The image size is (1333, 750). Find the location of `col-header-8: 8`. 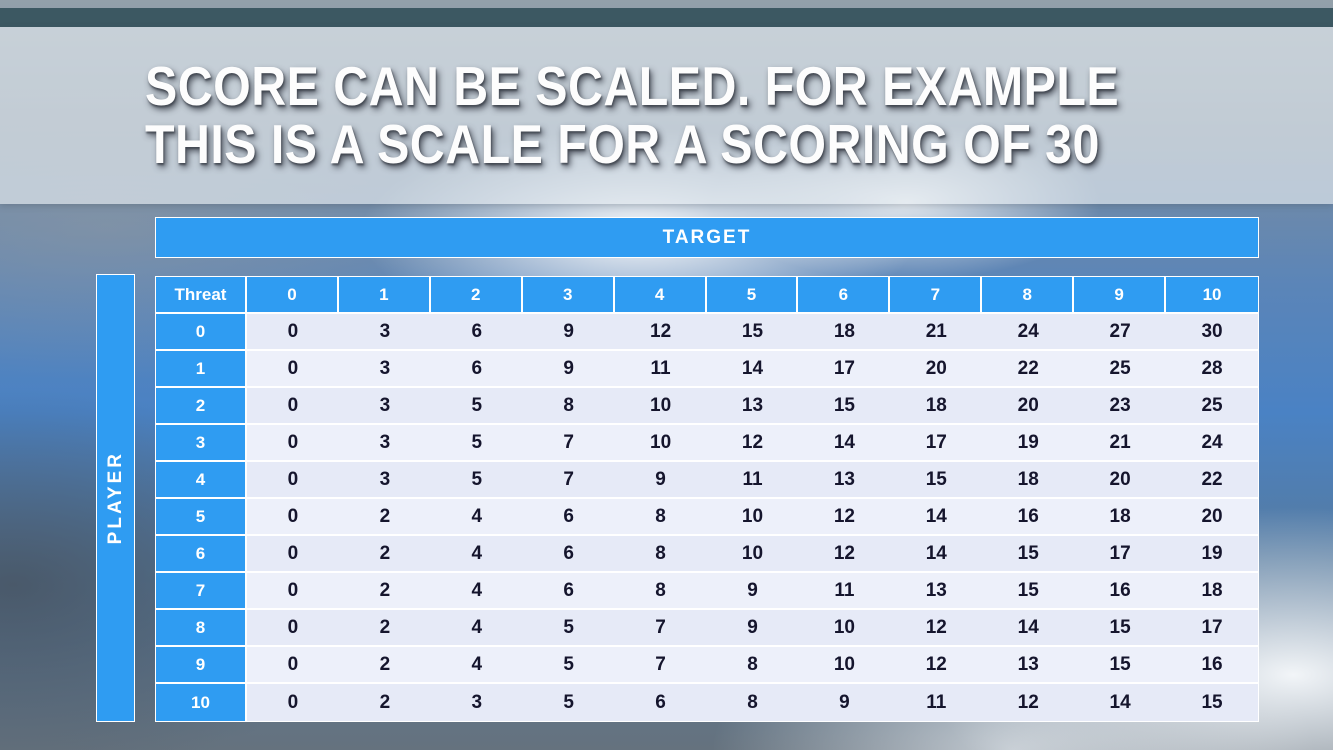

col-header-8: 8 is located at coordinates (1028, 295).